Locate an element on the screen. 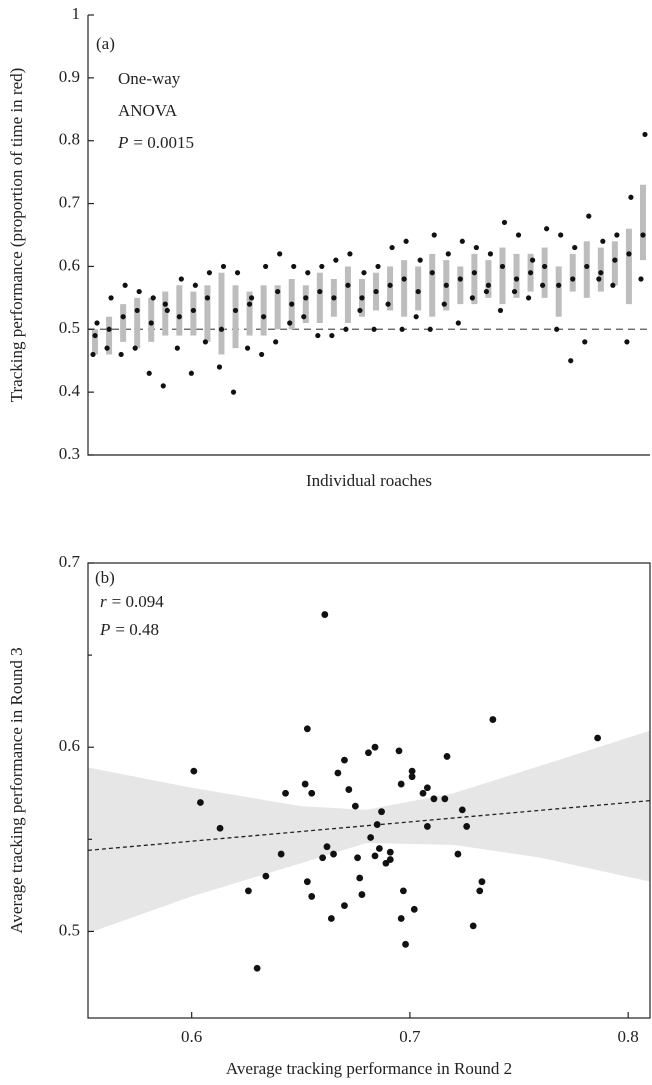 The image size is (652, 1085). y-tick-label: 0.9 is located at coordinates (69, 76).